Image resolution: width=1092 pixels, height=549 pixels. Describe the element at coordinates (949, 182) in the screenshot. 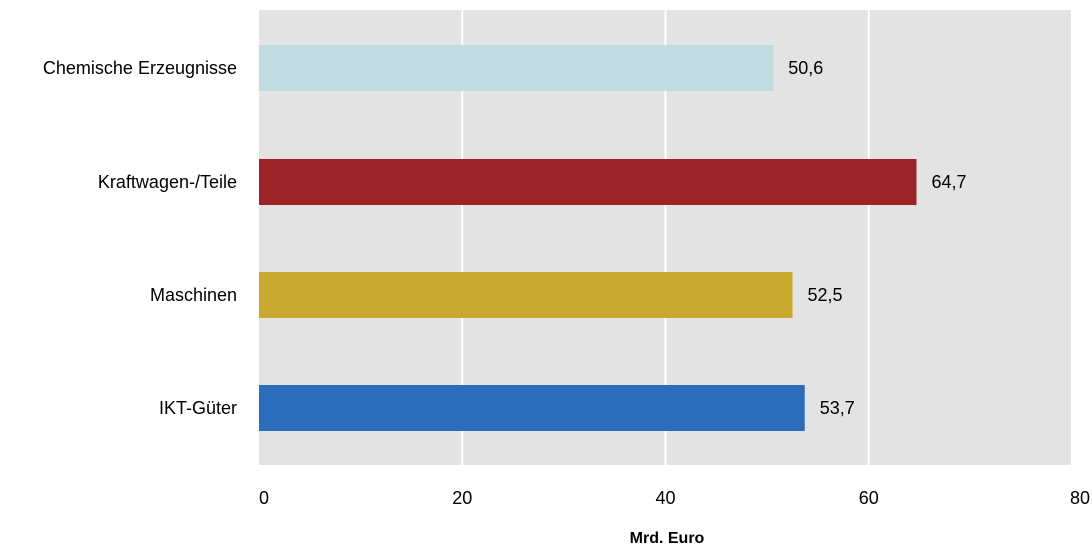

I see `value-label: 64,7` at that location.